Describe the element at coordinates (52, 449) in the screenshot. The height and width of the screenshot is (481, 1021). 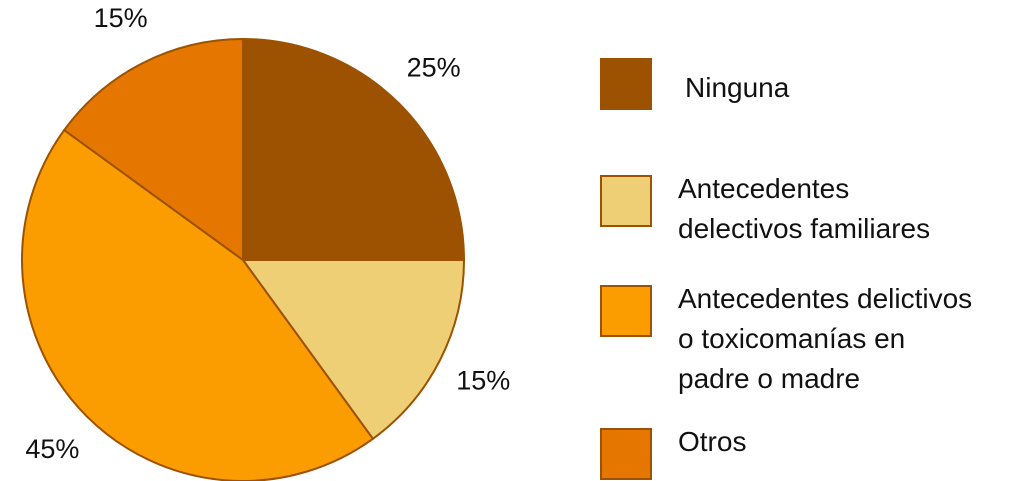
I see `slice-label: 45%` at that location.